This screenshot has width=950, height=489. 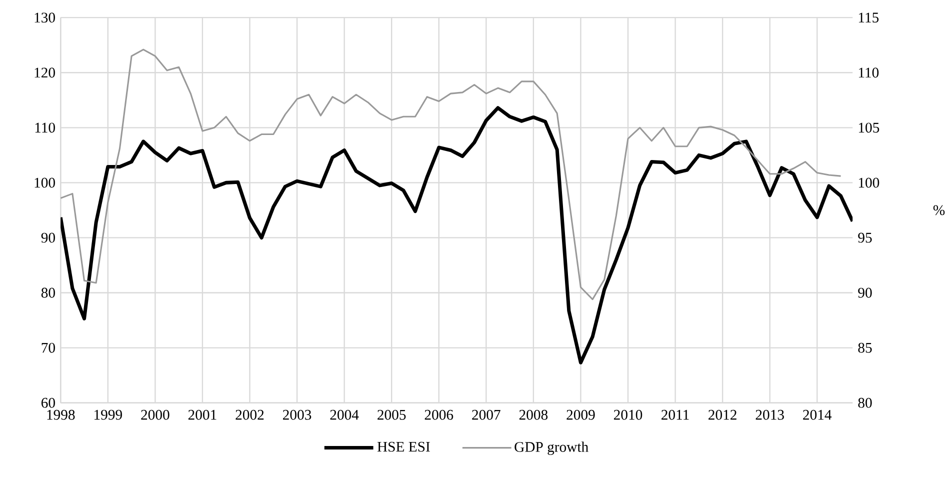 What do you see at coordinates (48, 293) in the screenshot?
I see `y-tick-label: 80` at bounding box center [48, 293].